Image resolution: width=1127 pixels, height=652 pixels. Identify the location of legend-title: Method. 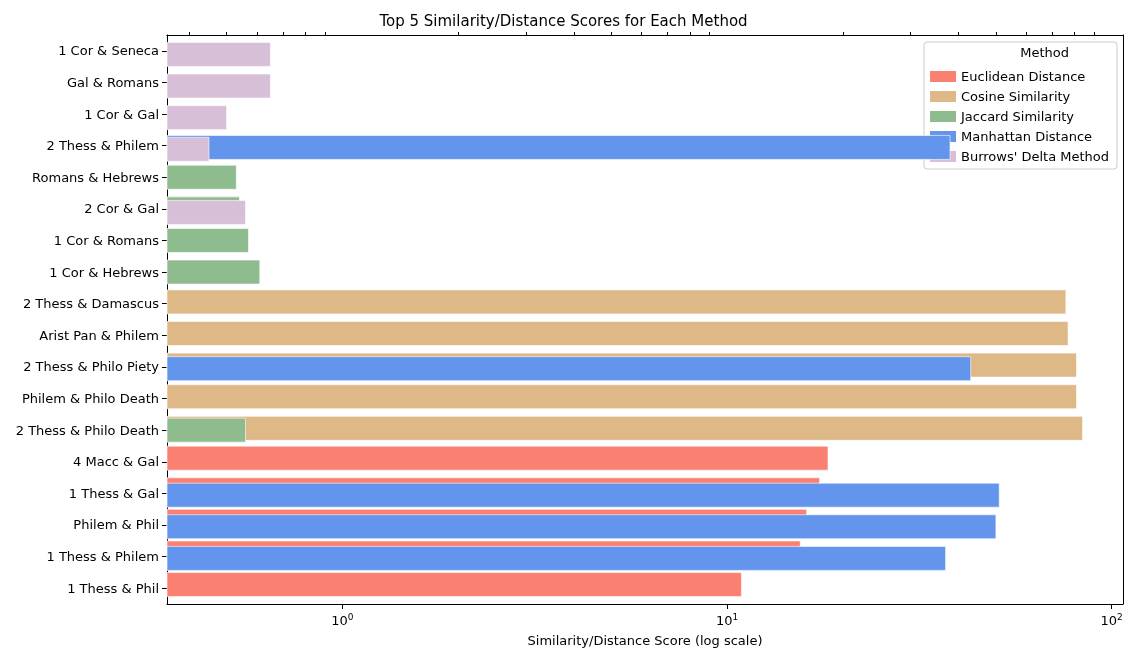
(1045, 52).